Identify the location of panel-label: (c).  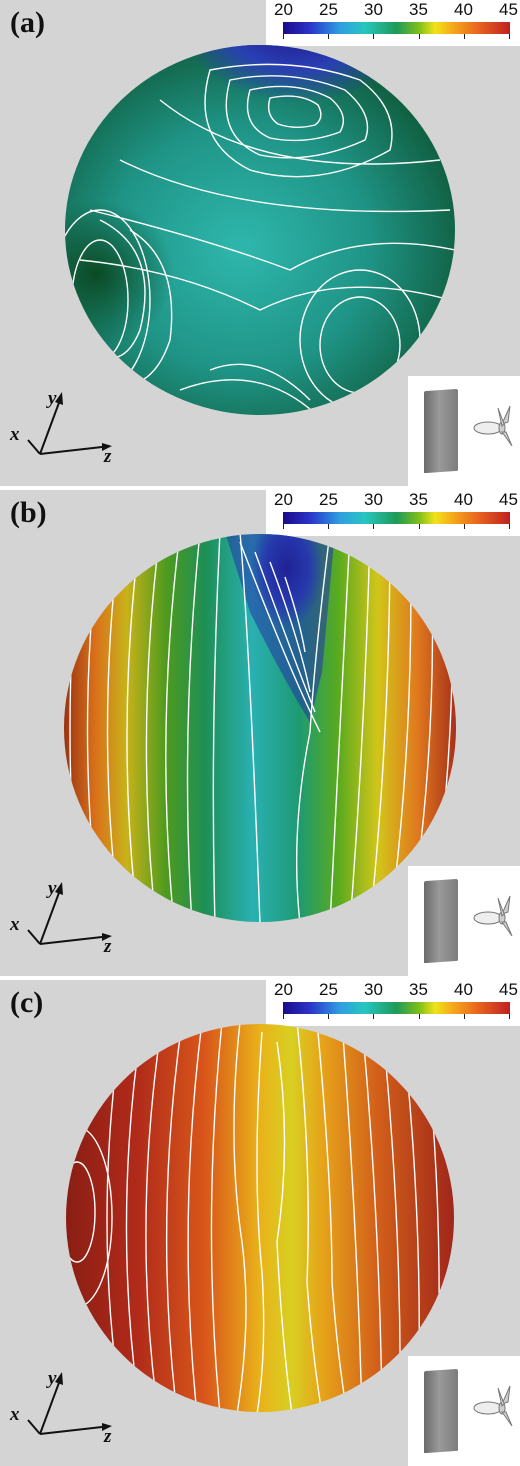
(27, 1002).